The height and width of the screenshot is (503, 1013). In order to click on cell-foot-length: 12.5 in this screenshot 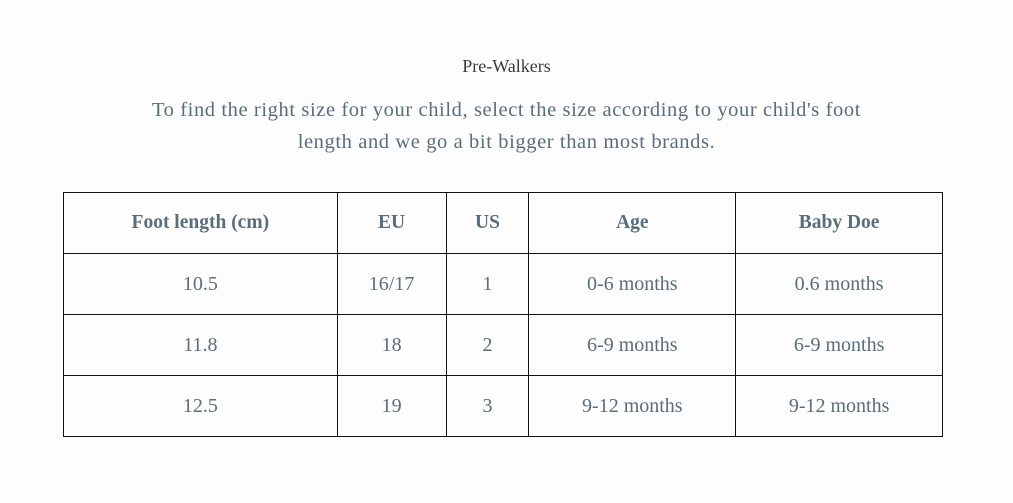, I will do `click(200, 406)`.